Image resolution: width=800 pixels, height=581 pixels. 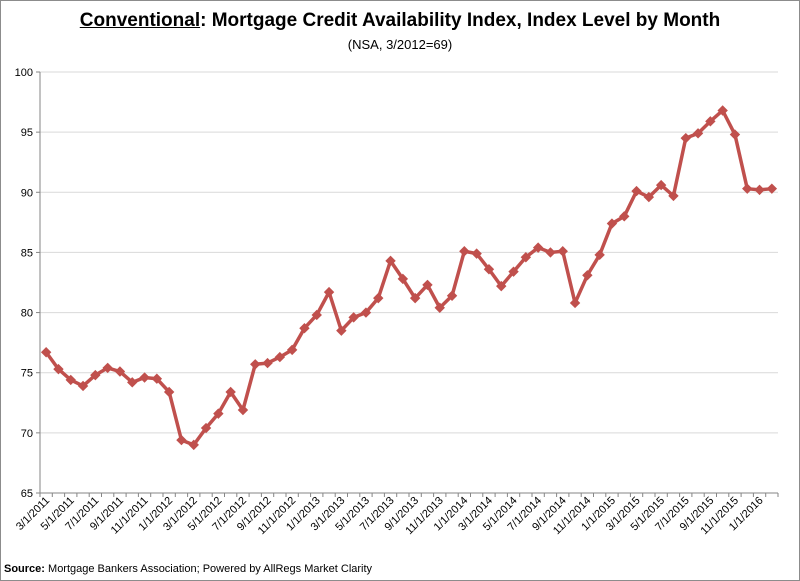 What do you see at coordinates (661, 185) in the screenshot?
I see `data-point-5/1/2015` at bounding box center [661, 185].